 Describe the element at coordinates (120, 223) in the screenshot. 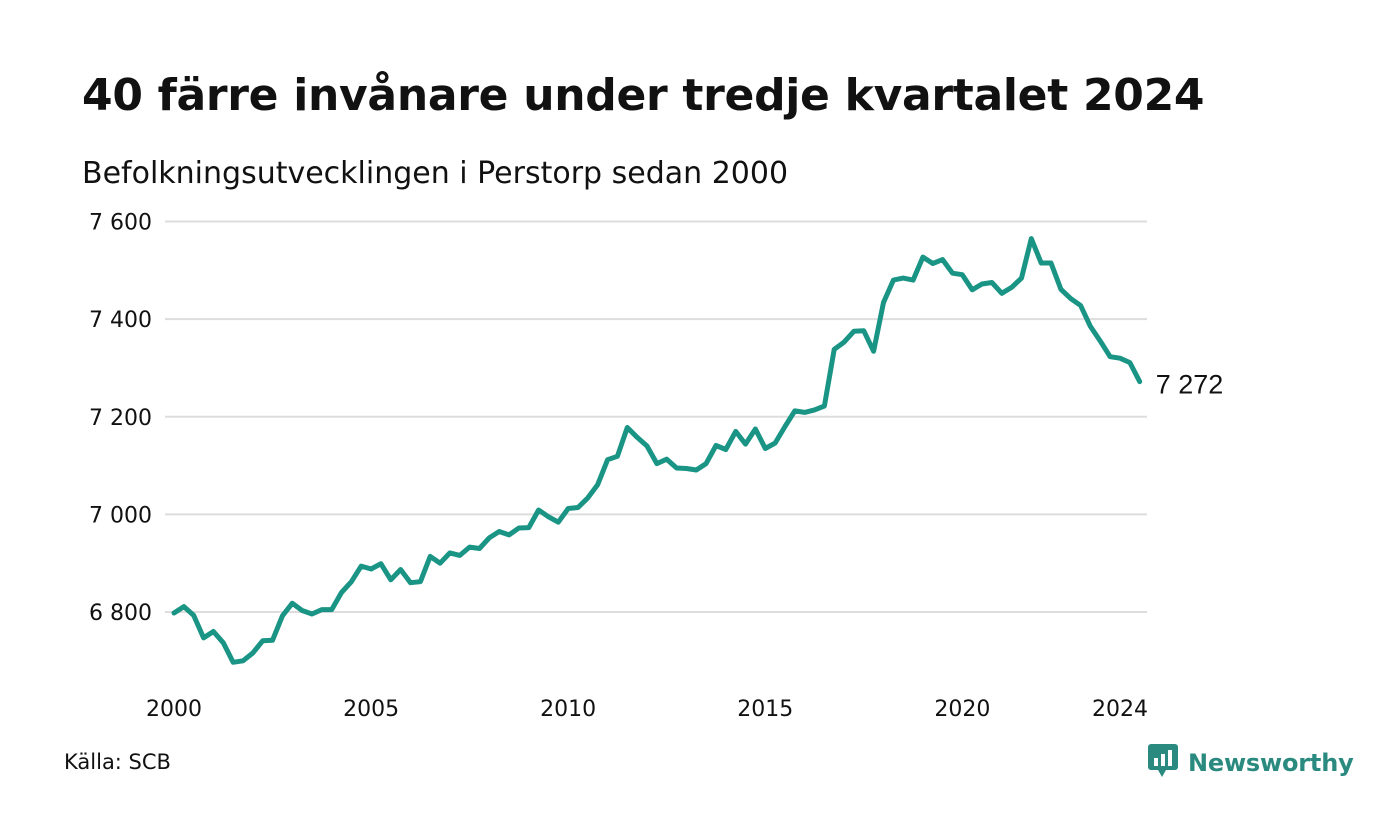

I see `y-tick-label: 7 600` at that location.